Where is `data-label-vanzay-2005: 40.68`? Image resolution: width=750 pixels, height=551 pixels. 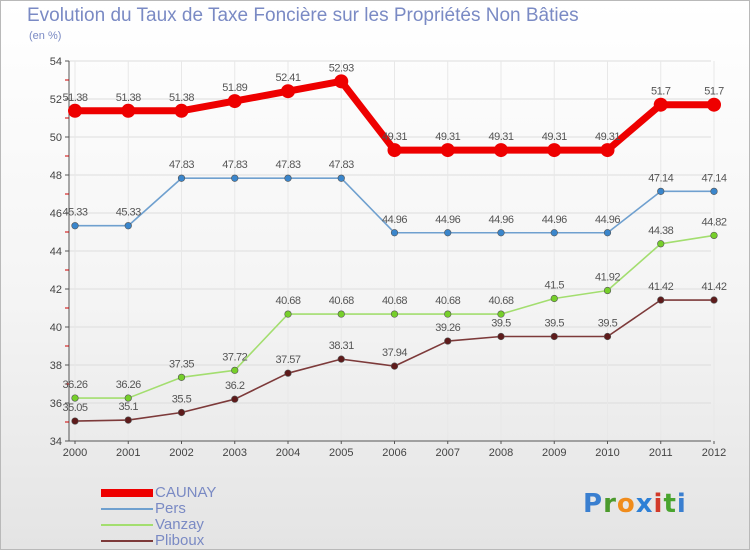
data-label-vanzay-2005: 40.68 is located at coordinates (341, 301).